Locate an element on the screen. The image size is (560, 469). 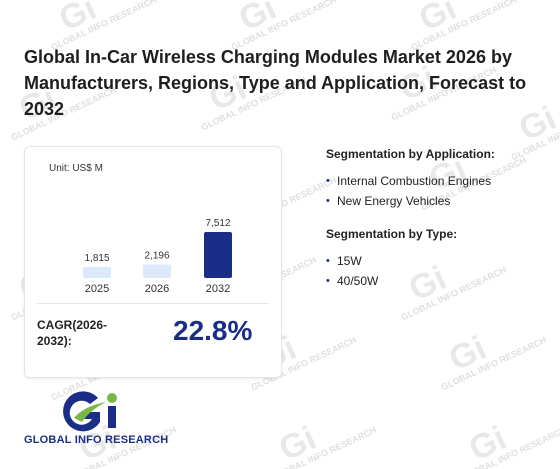
list-item: New Energy Vehicles is located at coordinates (410, 201).